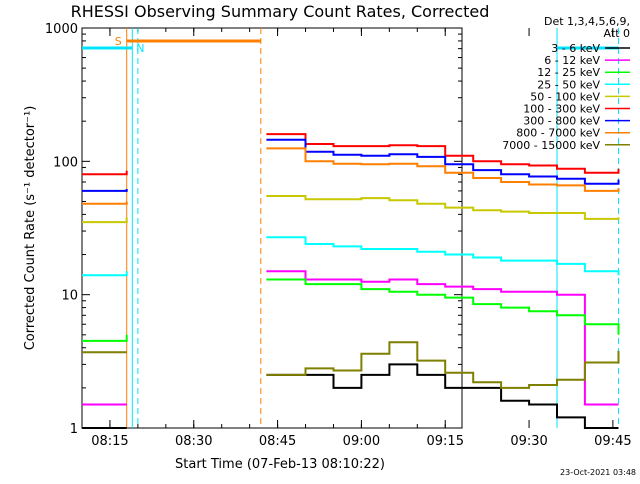 Image resolution: width=640 pixels, height=484 pixels. Describe the element at coordinates (30, 228) in the screenshot. I see `y-axis-label: Corrected Count Rate (s⁻¹ detector⁻¹)` at that location.